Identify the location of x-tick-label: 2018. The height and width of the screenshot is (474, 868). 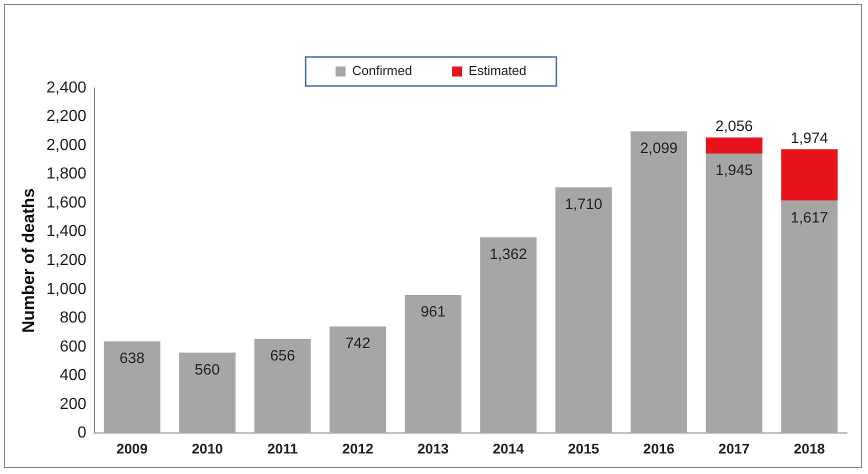
(810, 448).